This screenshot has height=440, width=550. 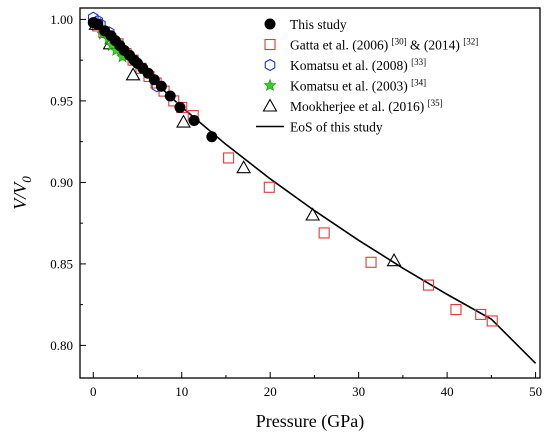 I want to click on legend-ref: [30], so click(x=399, y=42).